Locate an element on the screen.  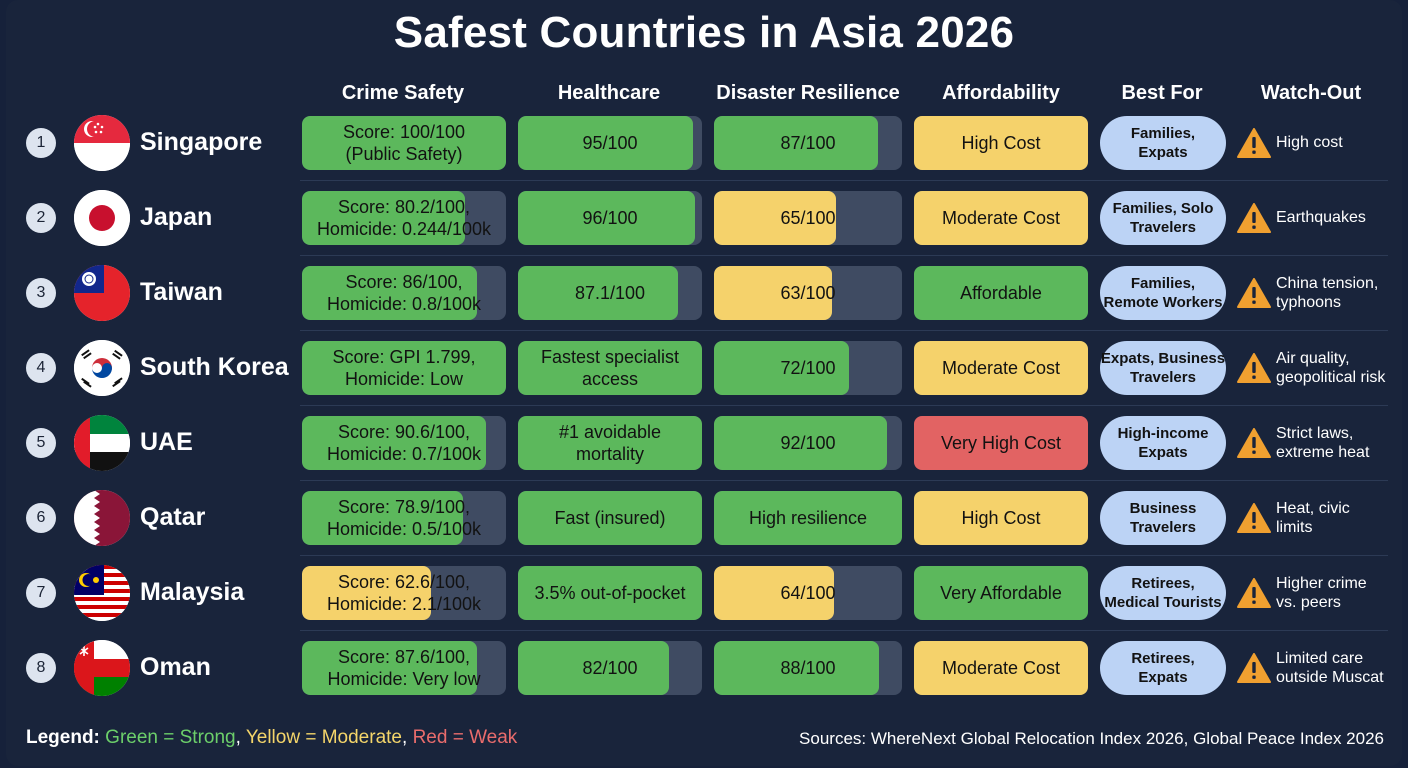
disaster-value-label: High resilience is located at coordinates (808, 518).